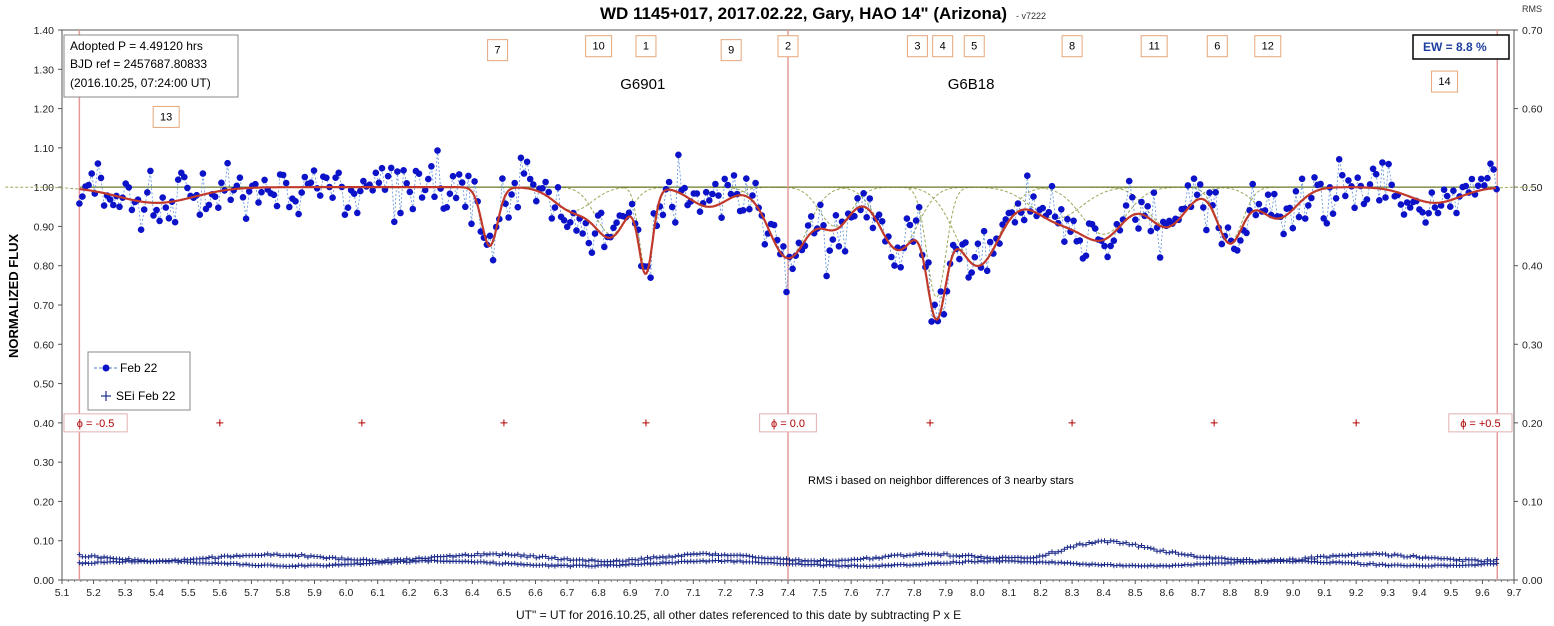  Describe the element at coordinates (95, 423) in the screenshot. I see `phase-label-box` at that location.